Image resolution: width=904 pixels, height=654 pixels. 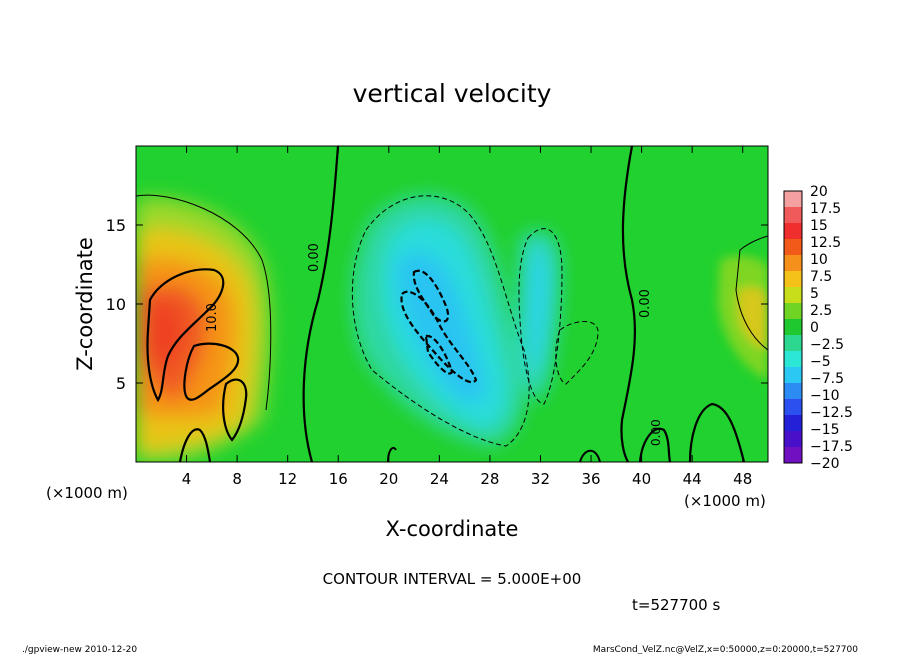 What do you see at coordinates (821, 311) in the screenshot?
I see `colorbar-label: 2.5` at bounding box center [821, 311].